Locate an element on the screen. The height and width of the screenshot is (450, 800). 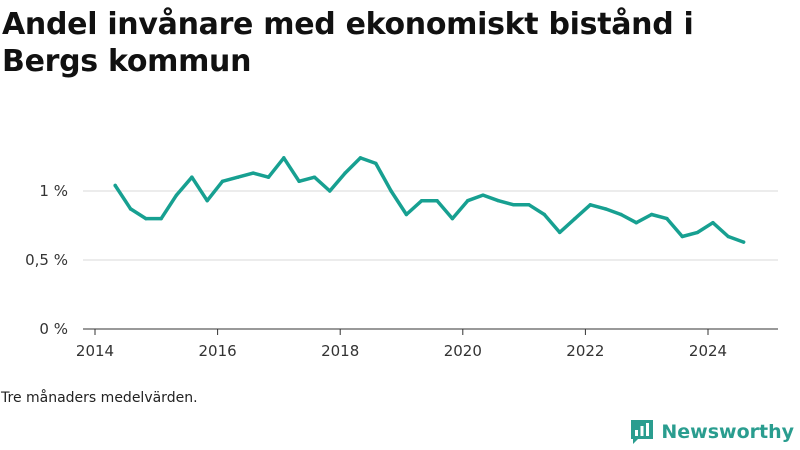
x-axis: 2014 2016 2018 2020 2022 2024 is located at coordinates (427, 344).